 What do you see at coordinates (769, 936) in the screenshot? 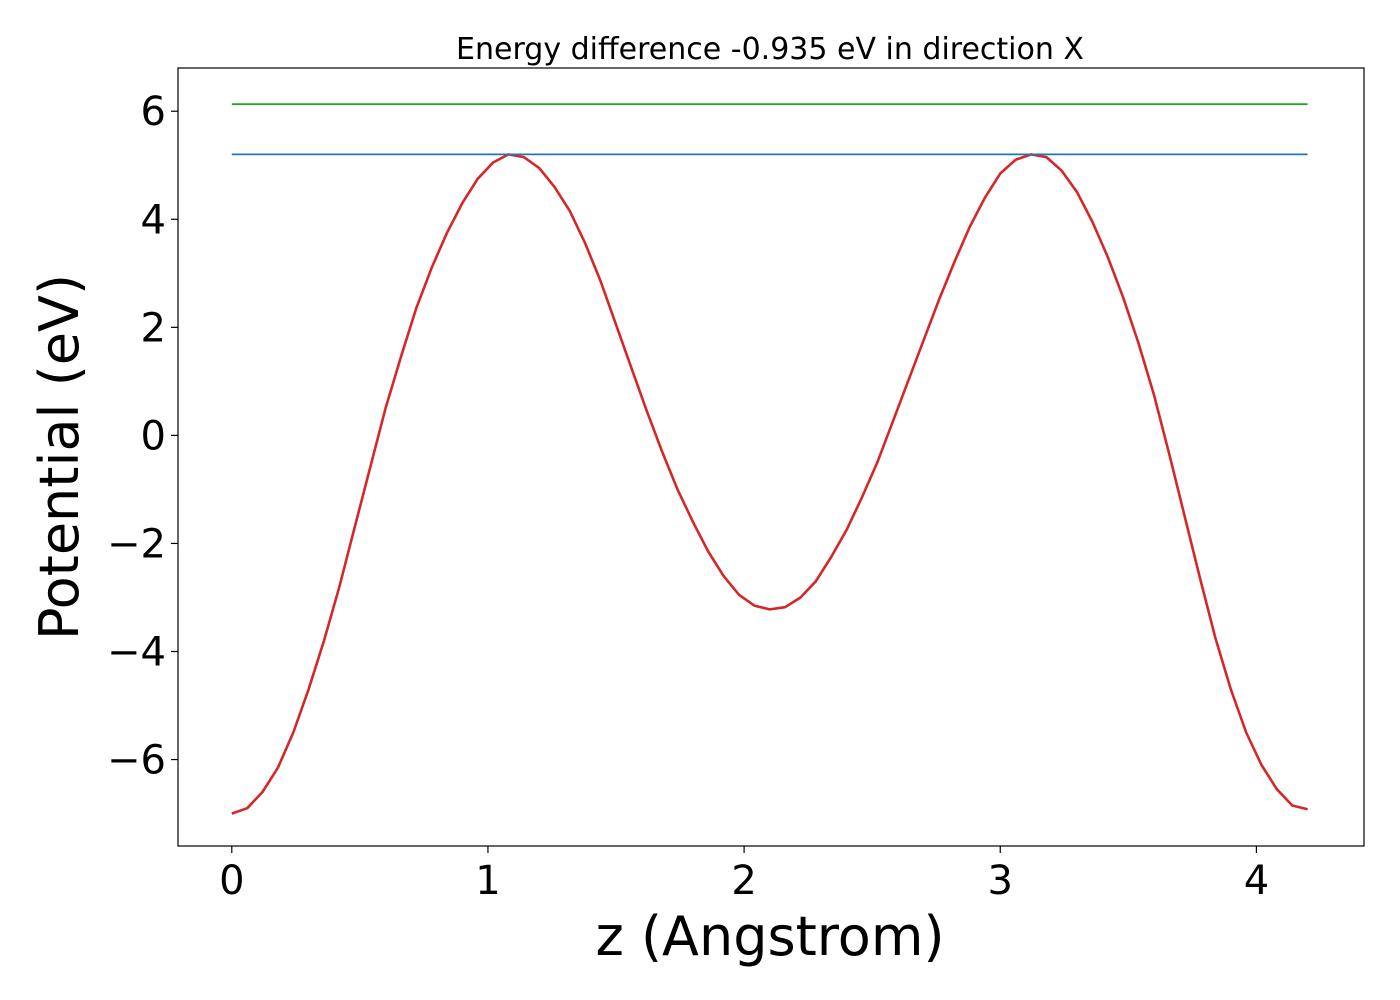
I see `x-axis-label: z (Angstrom)` at bounding box center [769, 936].